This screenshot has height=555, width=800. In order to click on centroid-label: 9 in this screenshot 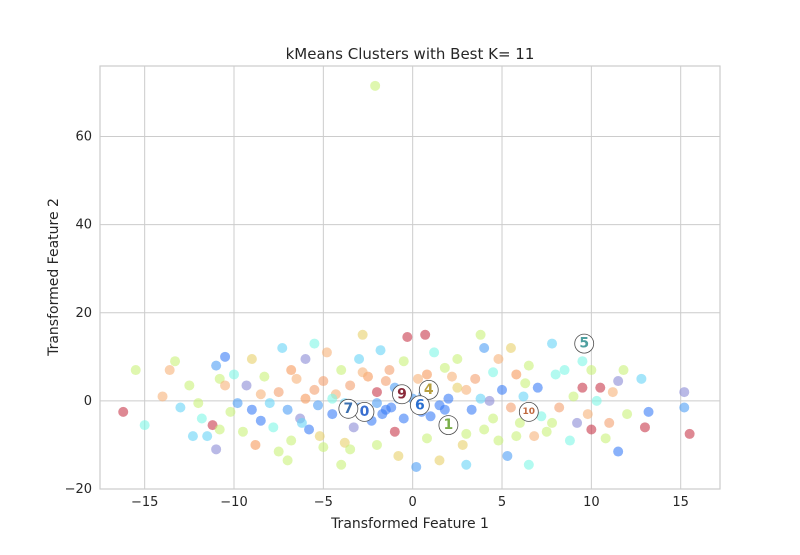, I will do `click(402, 394)`.